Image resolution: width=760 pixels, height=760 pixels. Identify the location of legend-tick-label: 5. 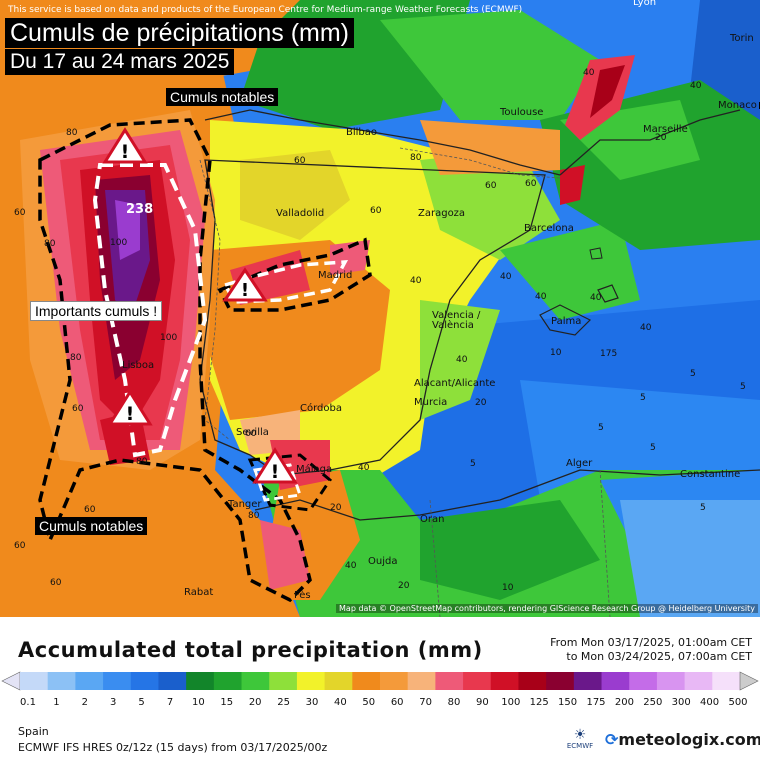
(141, 702).